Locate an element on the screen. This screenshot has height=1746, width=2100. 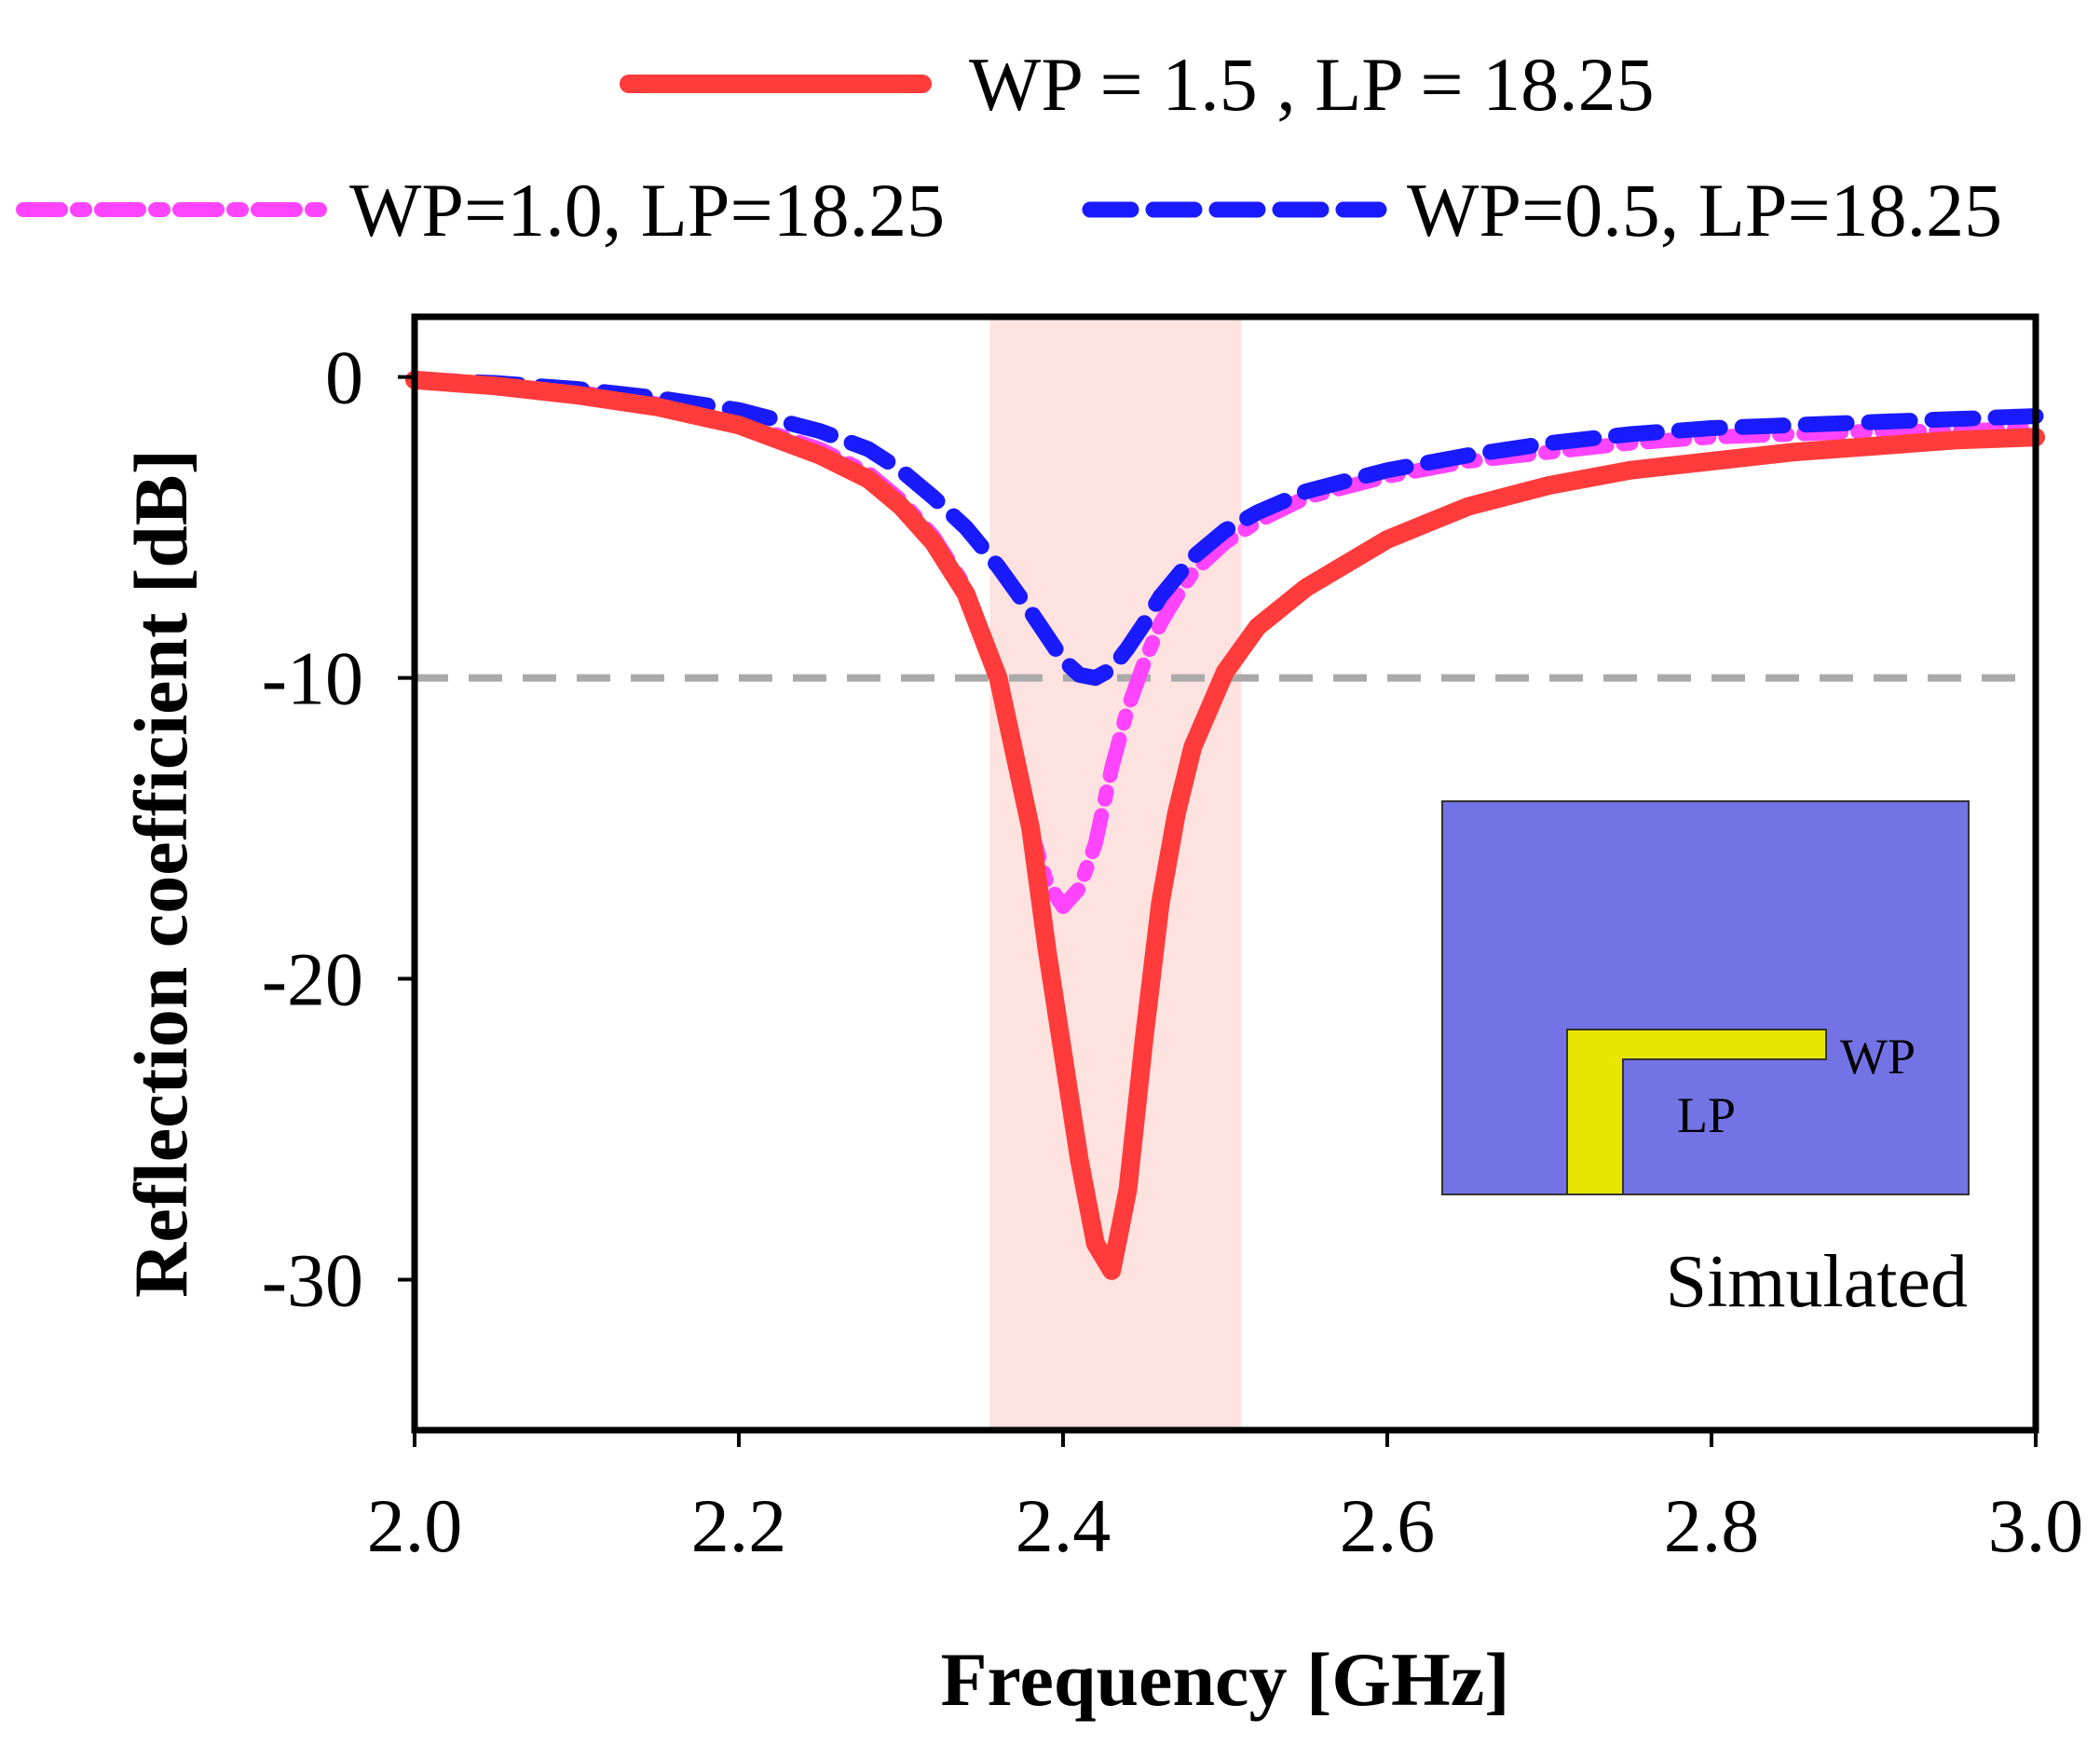
inset-label-wp: WP is located at coordinates (1878, 1056).